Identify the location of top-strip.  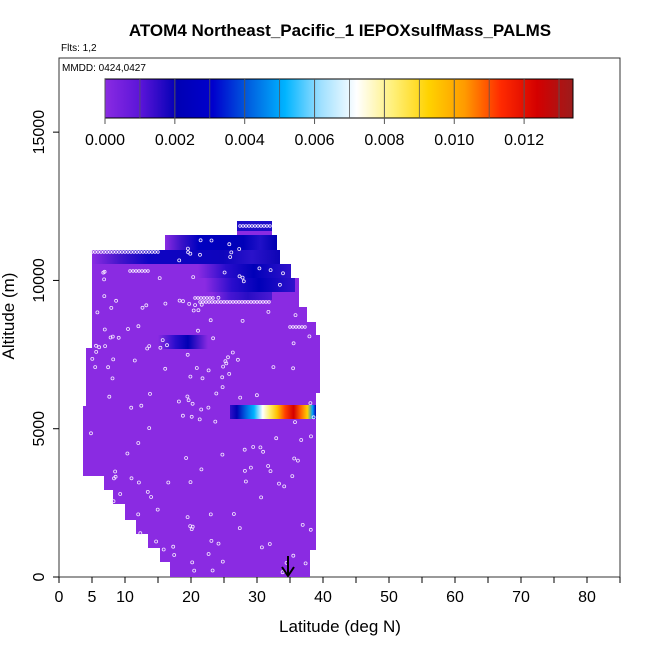
(254, 226).